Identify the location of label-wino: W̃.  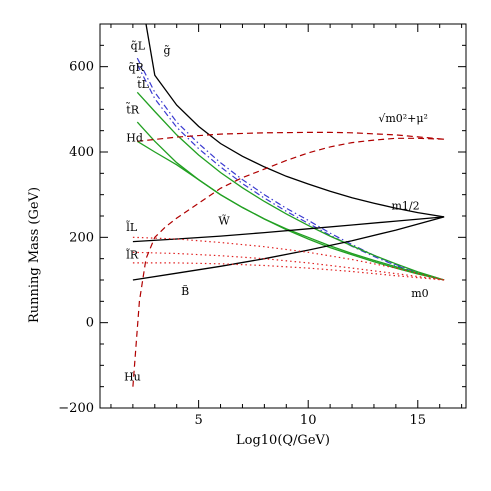
(224, 221).